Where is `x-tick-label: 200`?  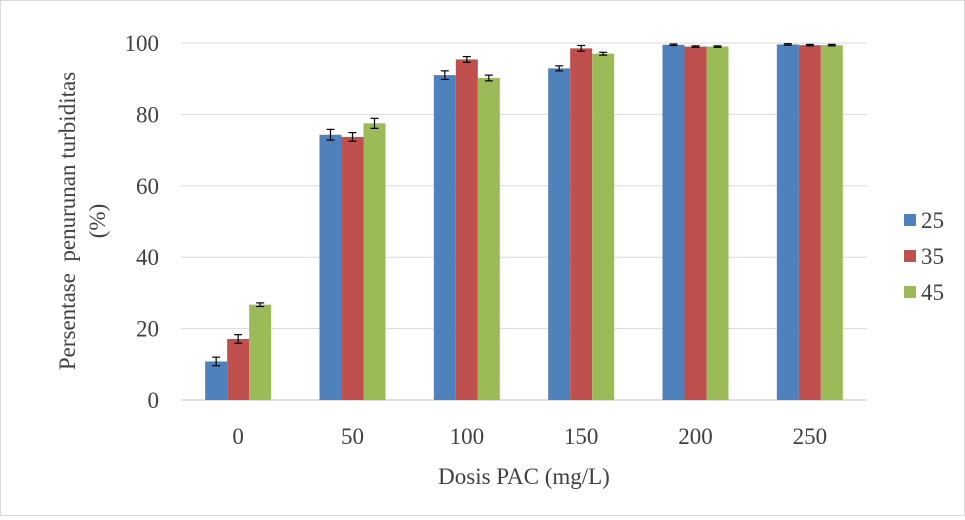
x-tick-label: 200 is located at coordinates (695, 436).